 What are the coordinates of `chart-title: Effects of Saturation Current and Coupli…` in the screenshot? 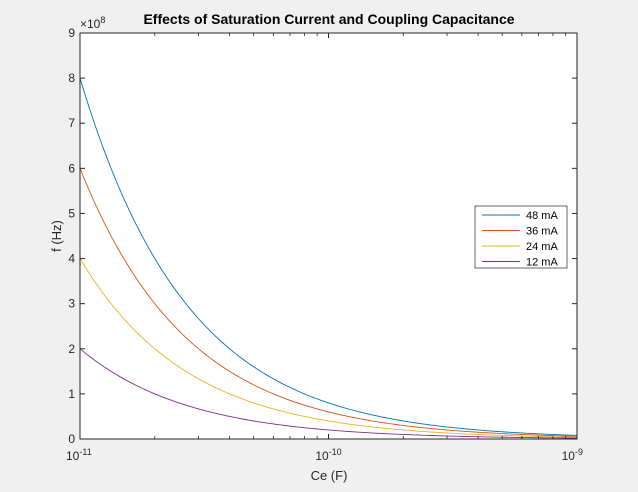 It's located at (328, 19).